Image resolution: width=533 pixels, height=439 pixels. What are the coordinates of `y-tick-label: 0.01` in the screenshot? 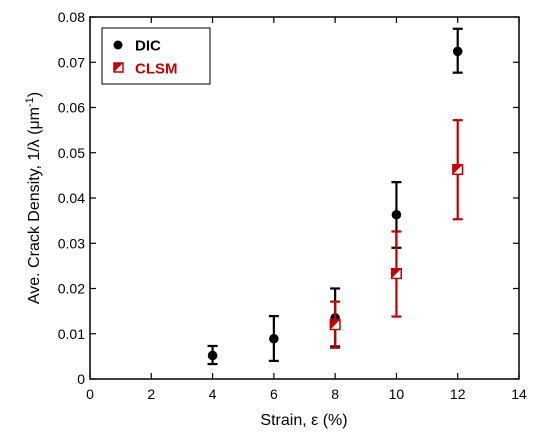 It's located at (71, 334).